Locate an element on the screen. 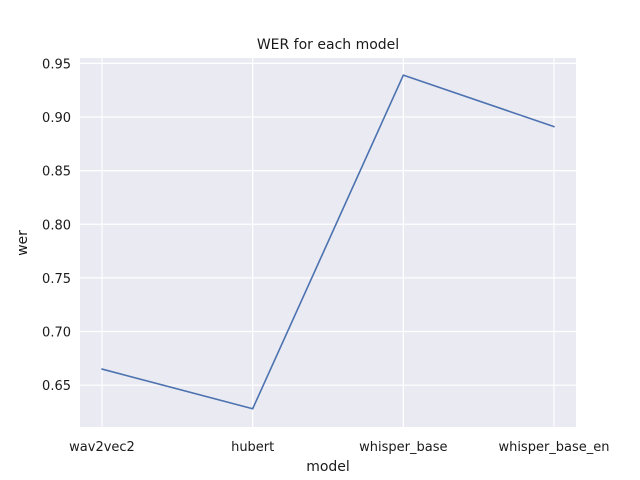 The height and width of the screenshot is (480, 640). y-tick-label: 0.65 is located at coordinates (56, 386).